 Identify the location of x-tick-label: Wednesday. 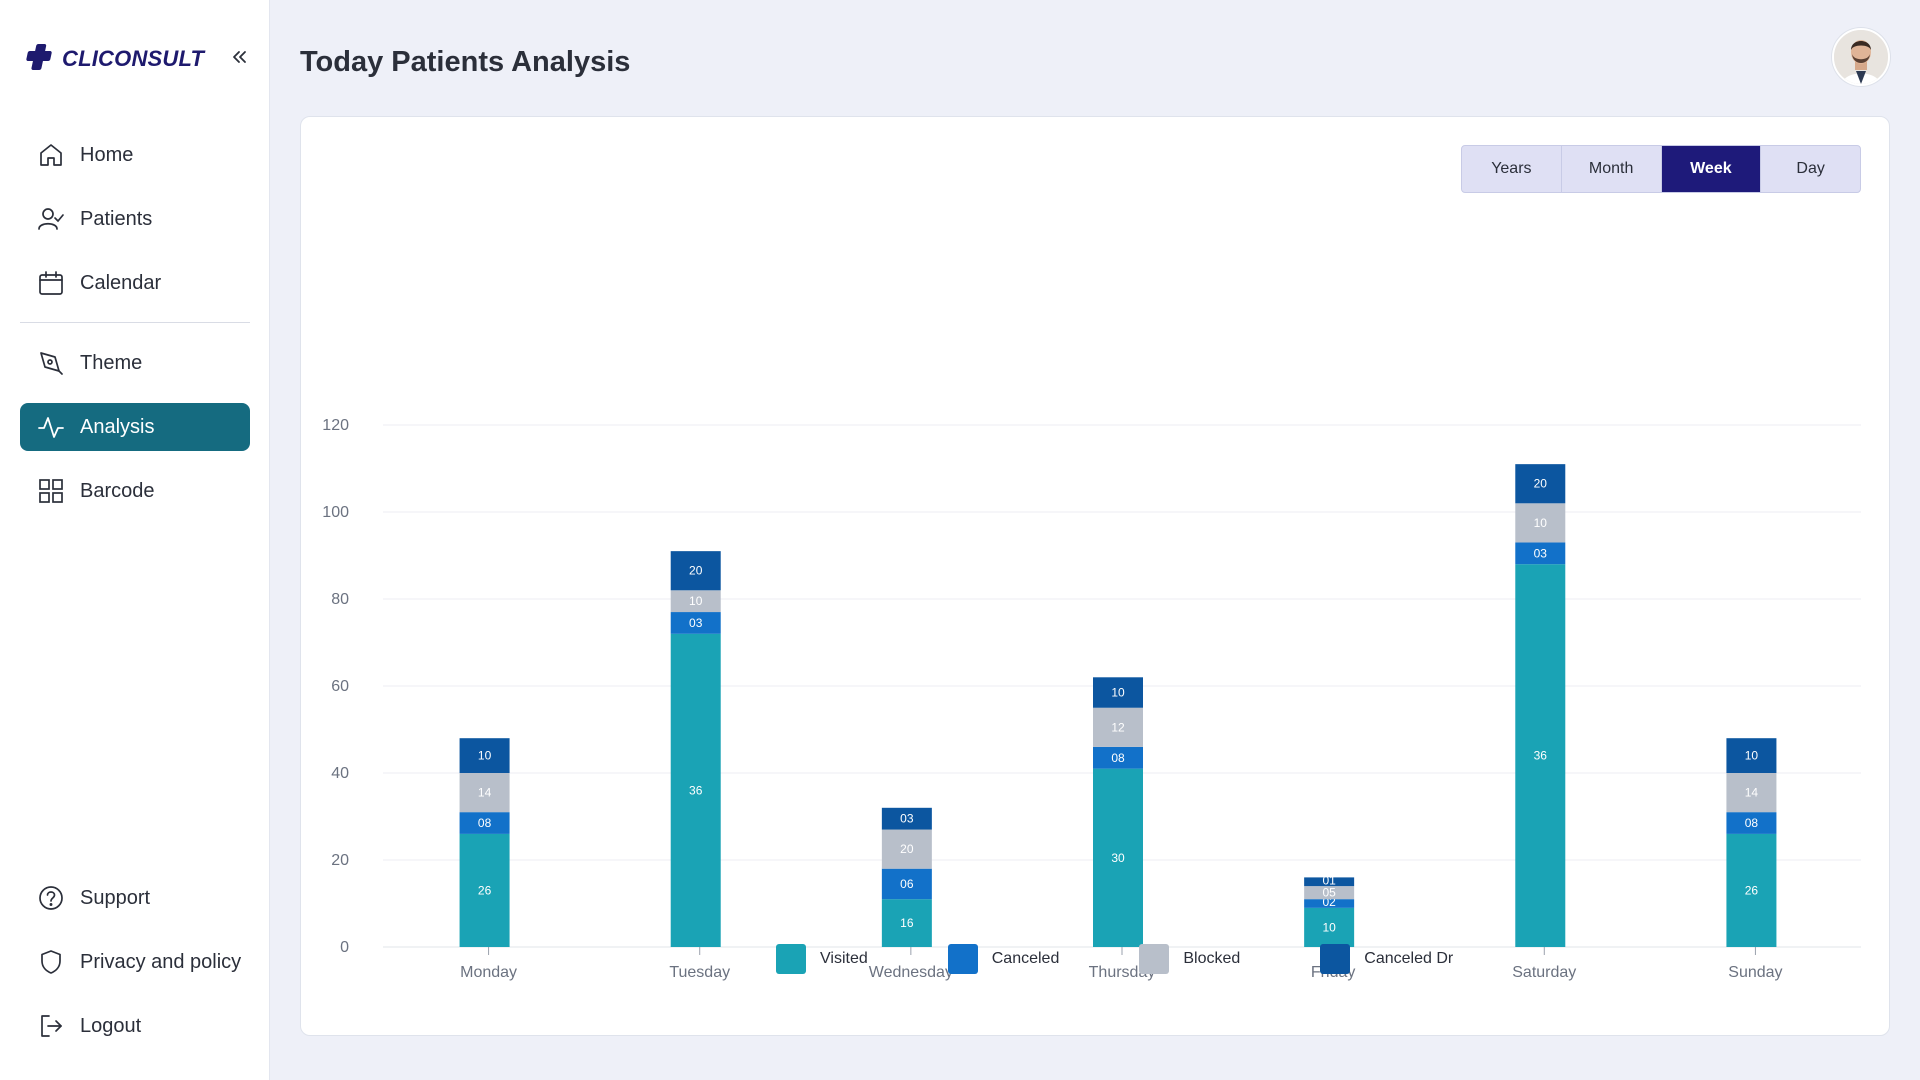
(911, 972).